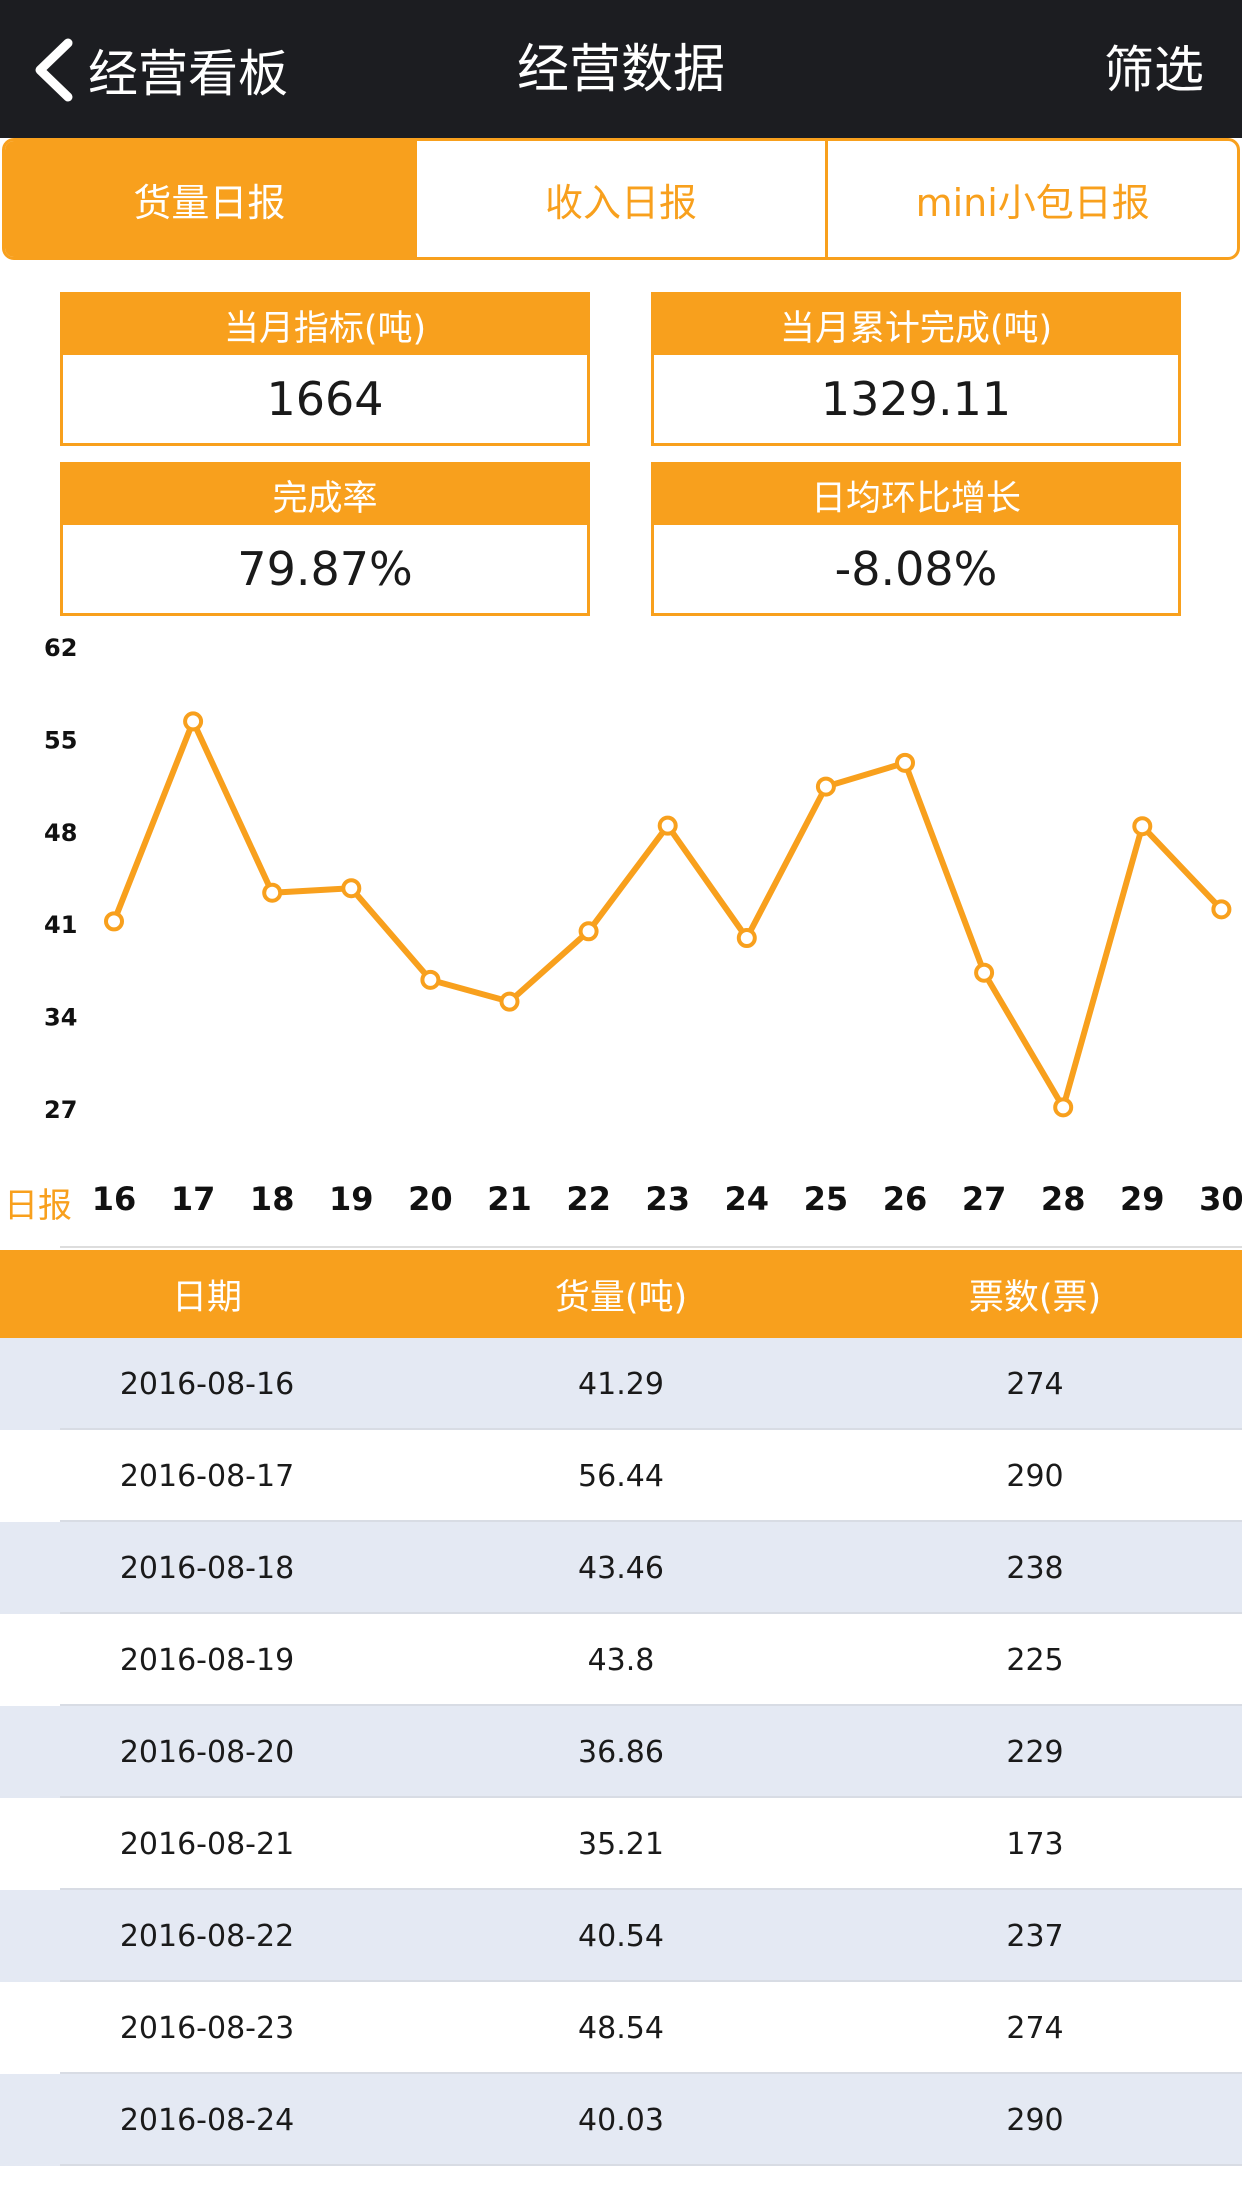 This screenshot has height=2208, width=1242. I want to click on tab-revenue-daily: 收入日报, so click(619, 199).